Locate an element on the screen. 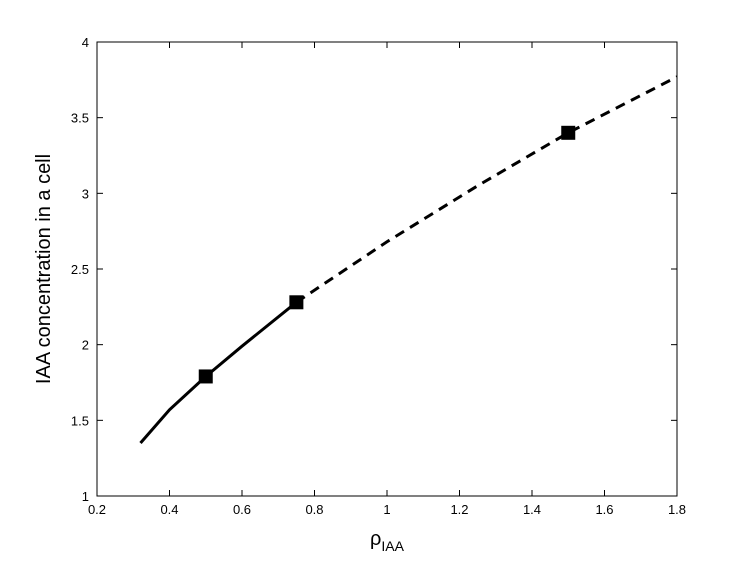 This screenshot has height=562, width=747. x-tick-label: 0.6 is located at coordinates (242, 509).